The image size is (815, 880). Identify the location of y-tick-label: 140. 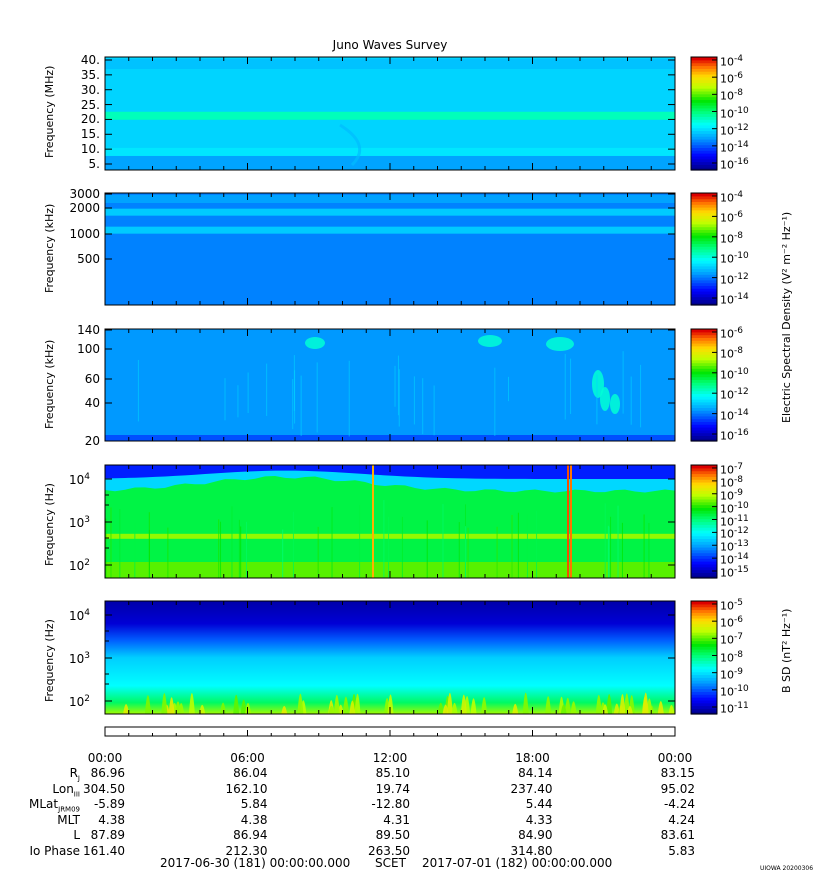
(88, 330).